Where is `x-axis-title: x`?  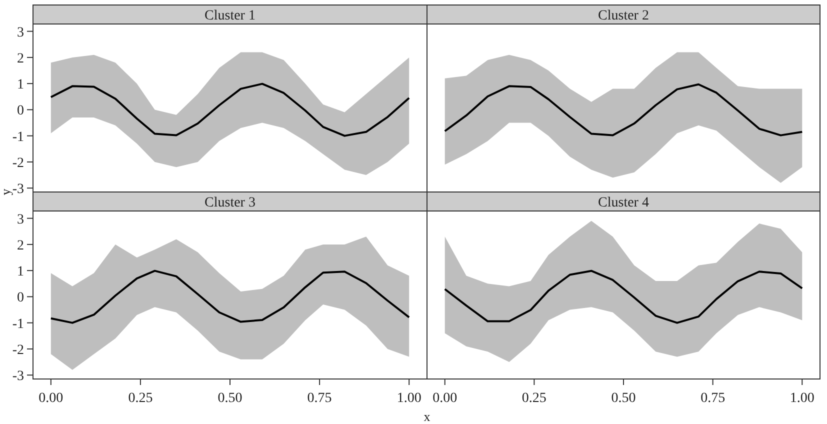 x-axis-title: x is located at coordinates (427, 416).